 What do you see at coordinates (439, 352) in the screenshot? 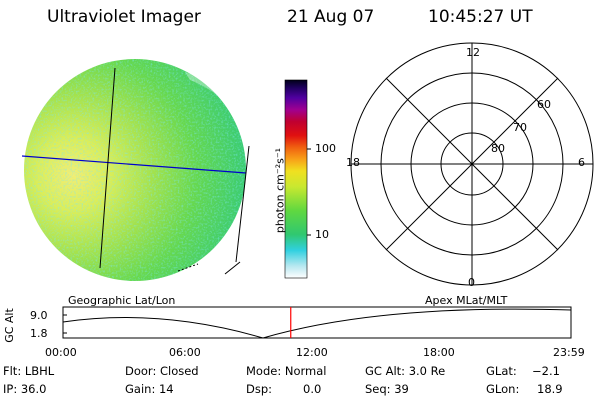
I see `timeline-x-tick-1800: 18:00` at bounding box center [439, 352].